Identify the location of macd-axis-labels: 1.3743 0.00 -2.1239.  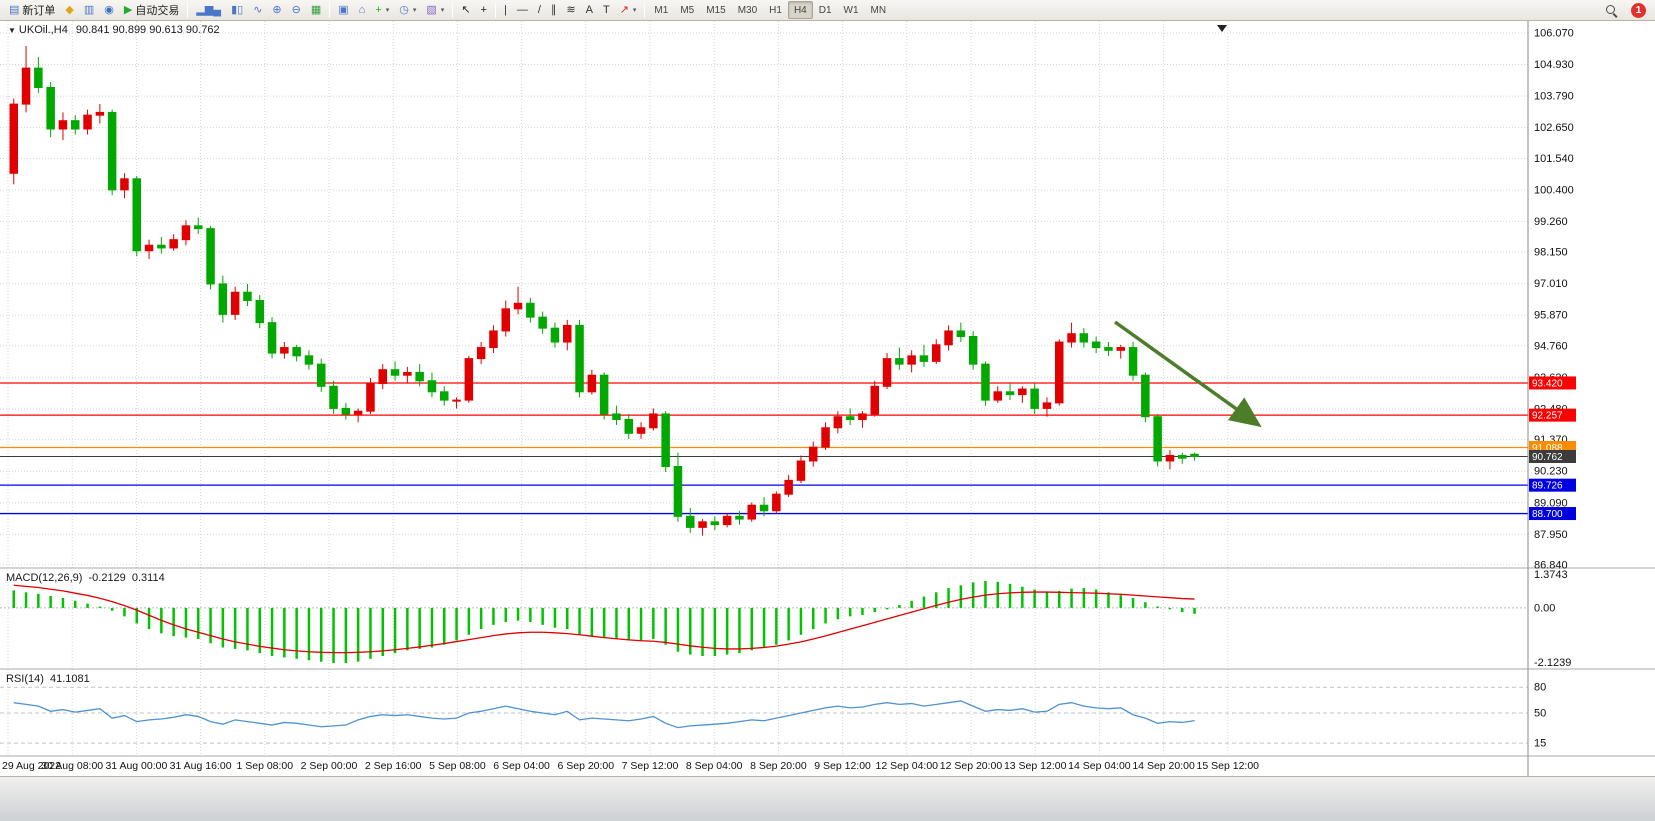
(1552, 619).